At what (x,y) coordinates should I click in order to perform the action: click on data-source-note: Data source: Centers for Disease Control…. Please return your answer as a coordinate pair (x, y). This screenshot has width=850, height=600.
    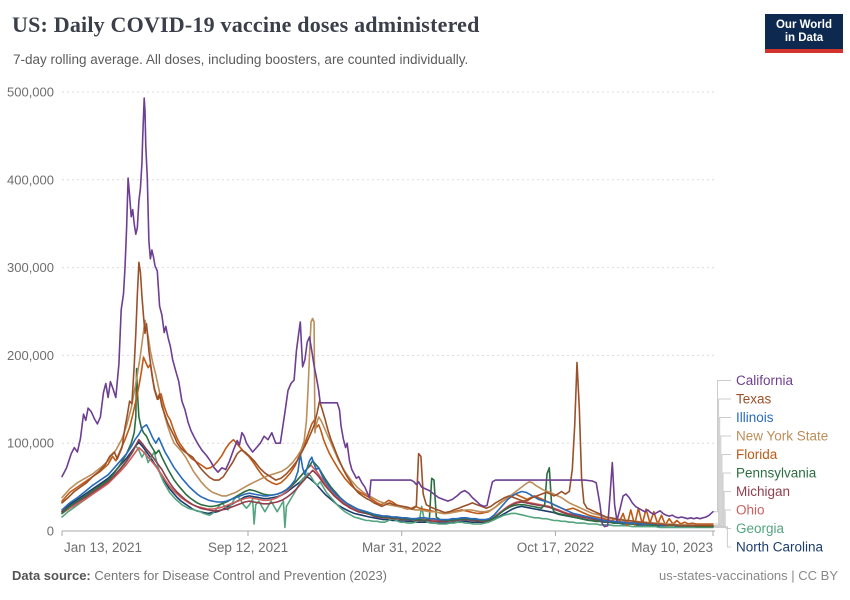
    Looking at the image, I should click on (199, 575).